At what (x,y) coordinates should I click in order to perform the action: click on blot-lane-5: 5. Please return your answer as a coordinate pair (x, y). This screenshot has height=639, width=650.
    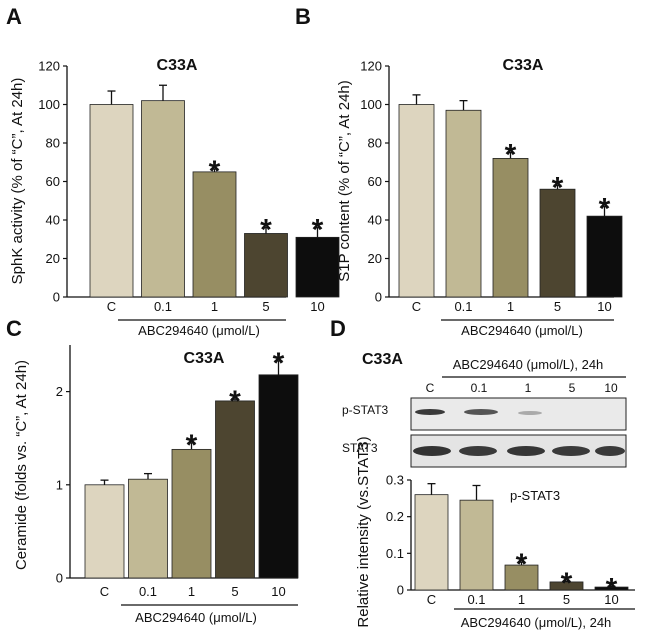
    Looking at the image, I should click on (572, 388).